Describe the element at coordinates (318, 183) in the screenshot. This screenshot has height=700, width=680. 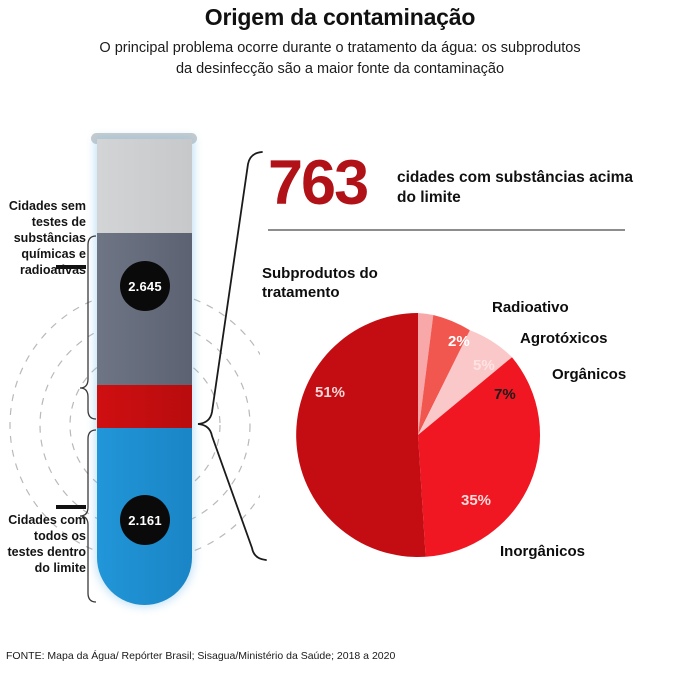
I see `highlight-number: 763` at that location.